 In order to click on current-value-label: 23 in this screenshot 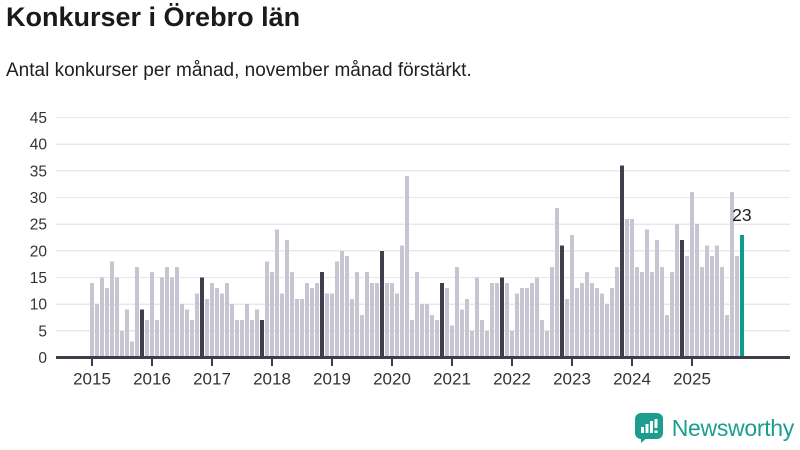, I will do `click(741, 215)`.